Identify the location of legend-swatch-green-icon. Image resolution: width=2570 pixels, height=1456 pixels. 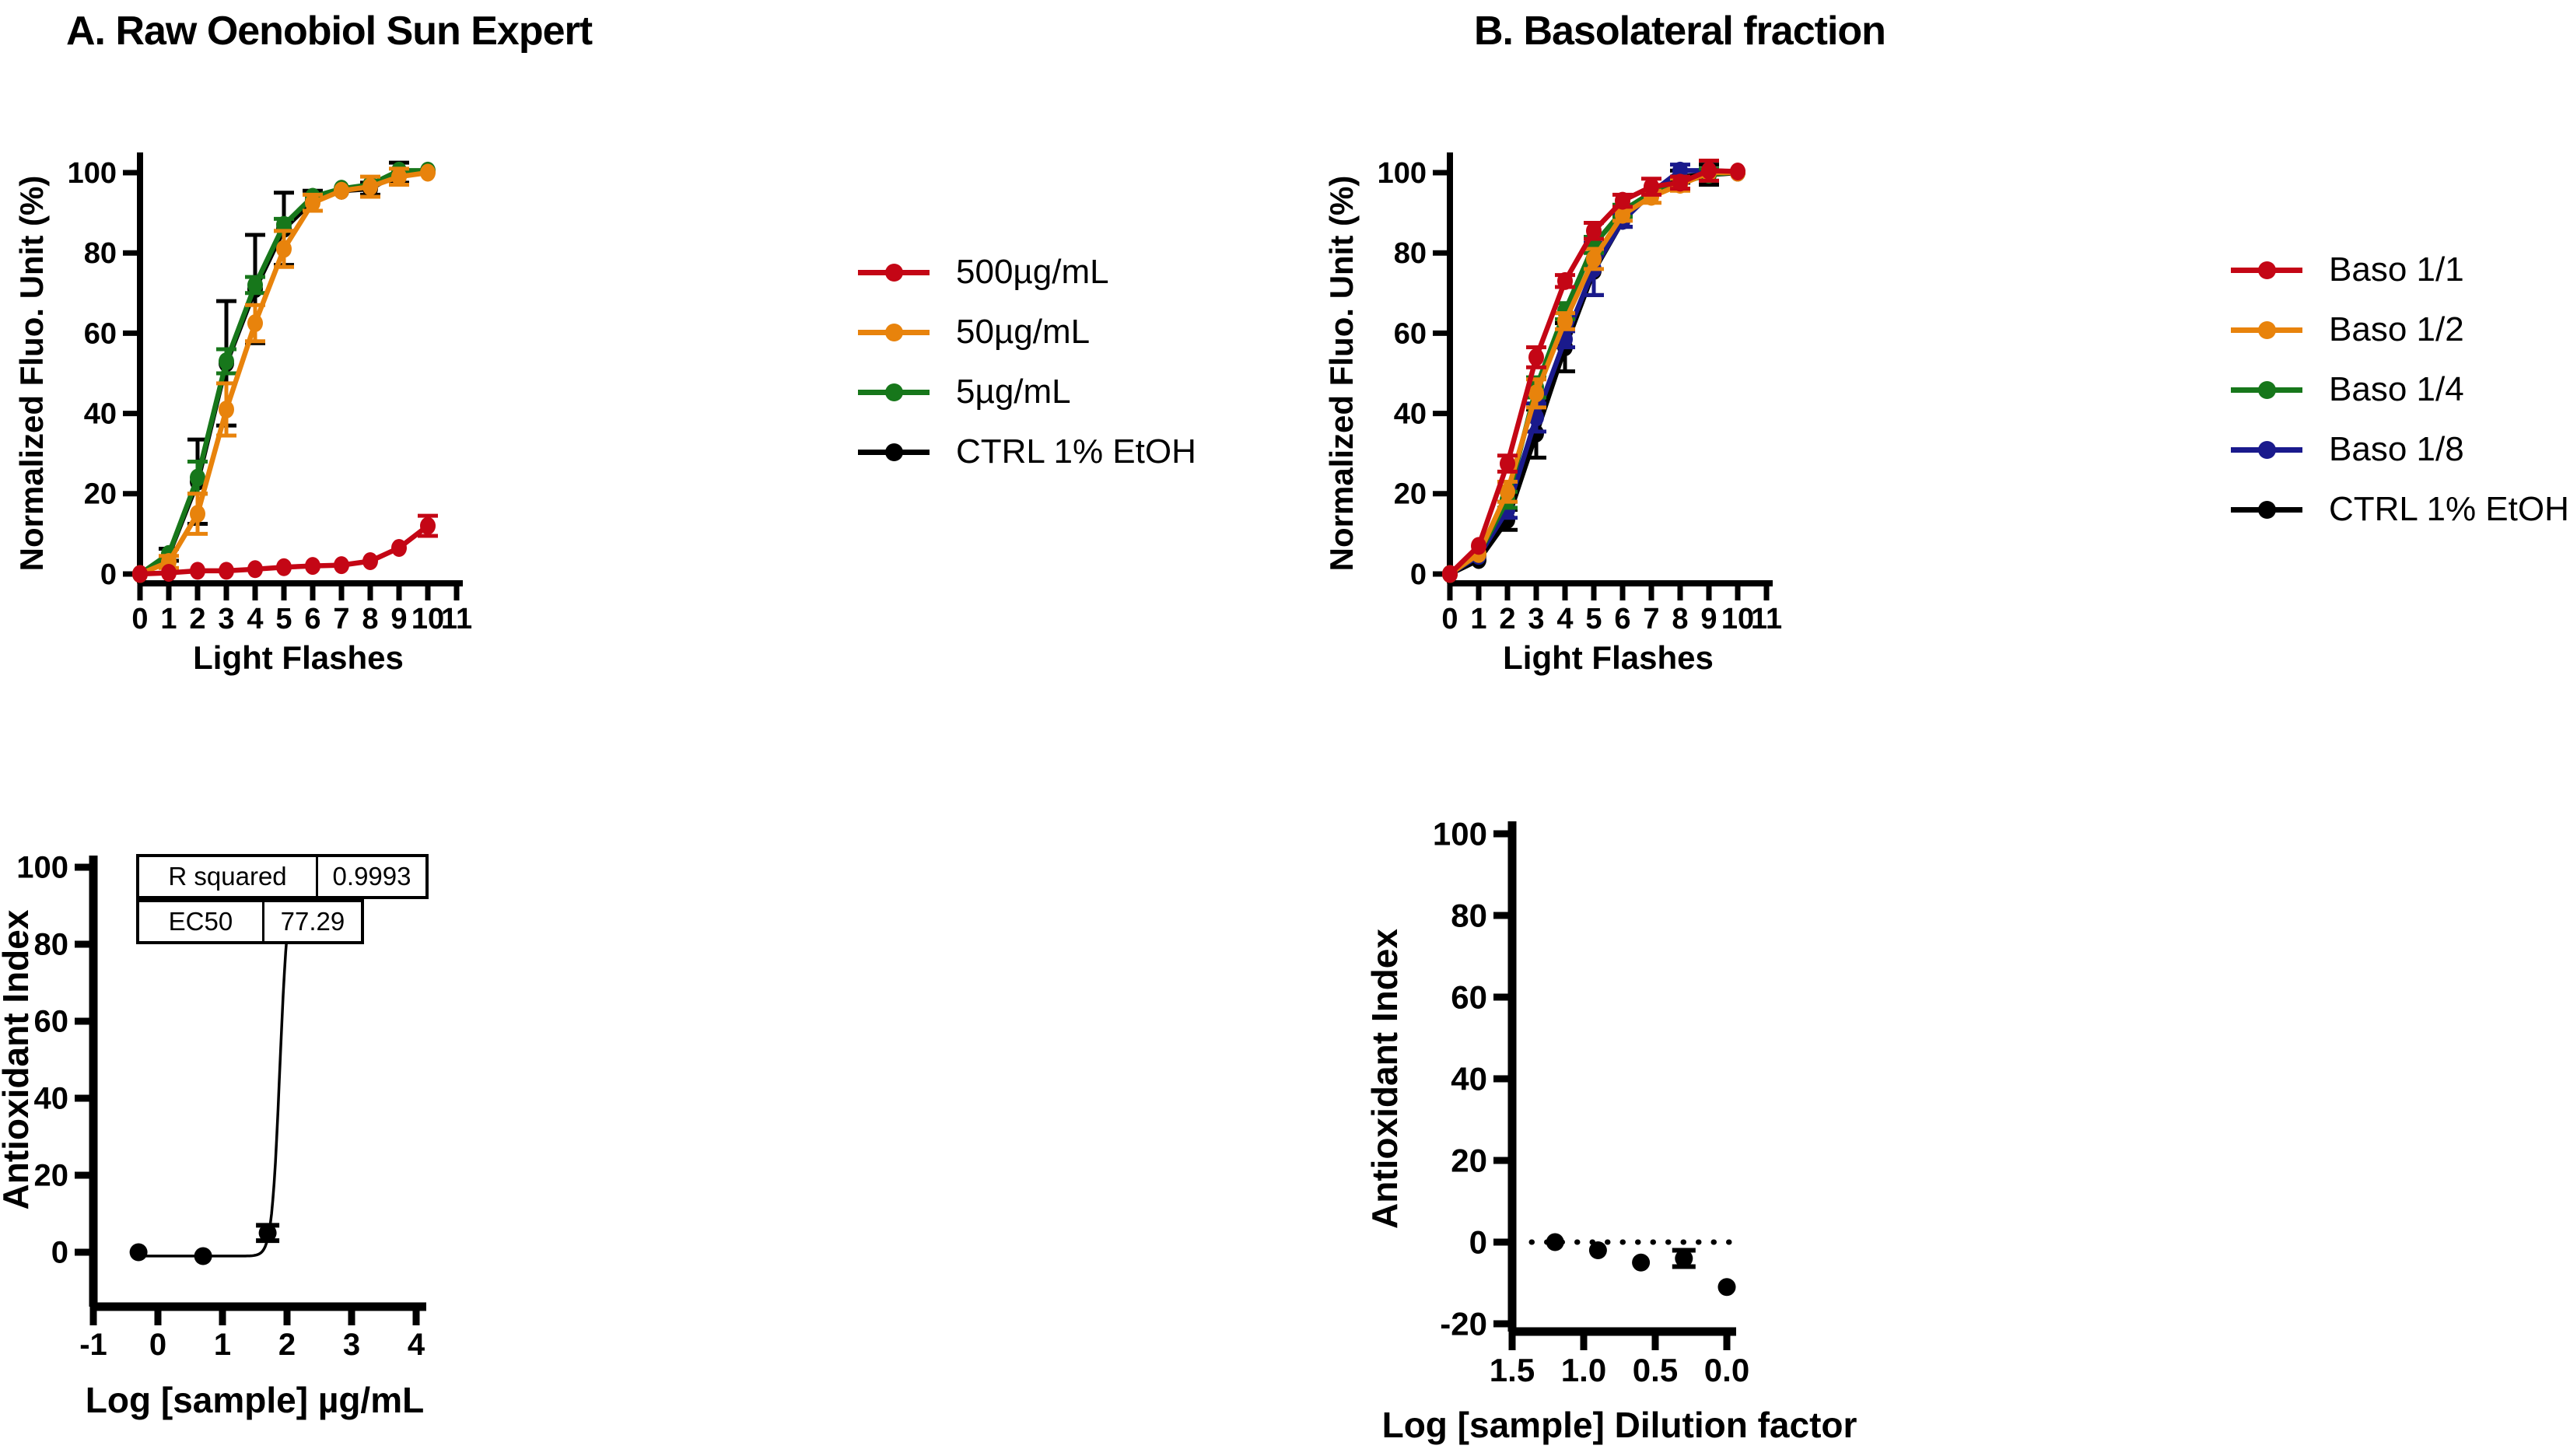
(2266, 390).